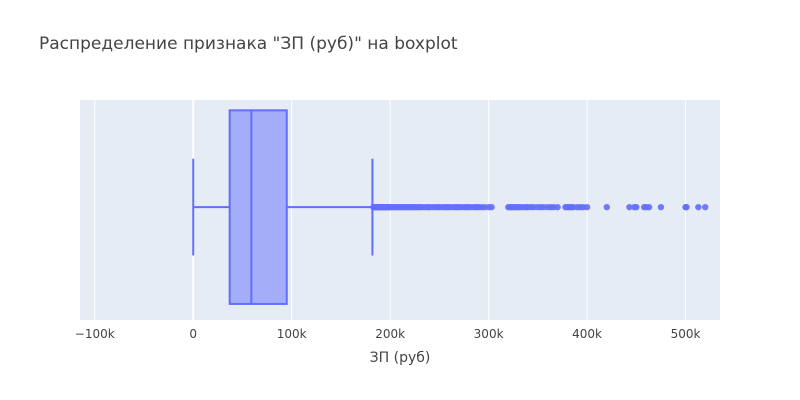 This screenshot has width=800, height=400. Describe the element at coordinates (258, 207) in the screenshot. I see `box-iqr` at that location.